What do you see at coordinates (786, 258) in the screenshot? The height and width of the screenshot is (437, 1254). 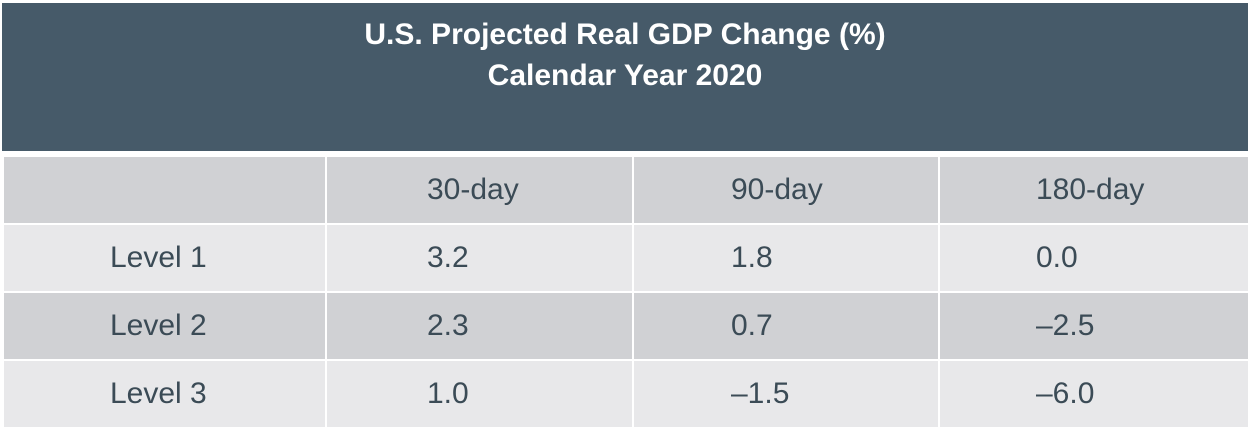 I see `table-cell: 1.8` at bounding box center [786, 258].